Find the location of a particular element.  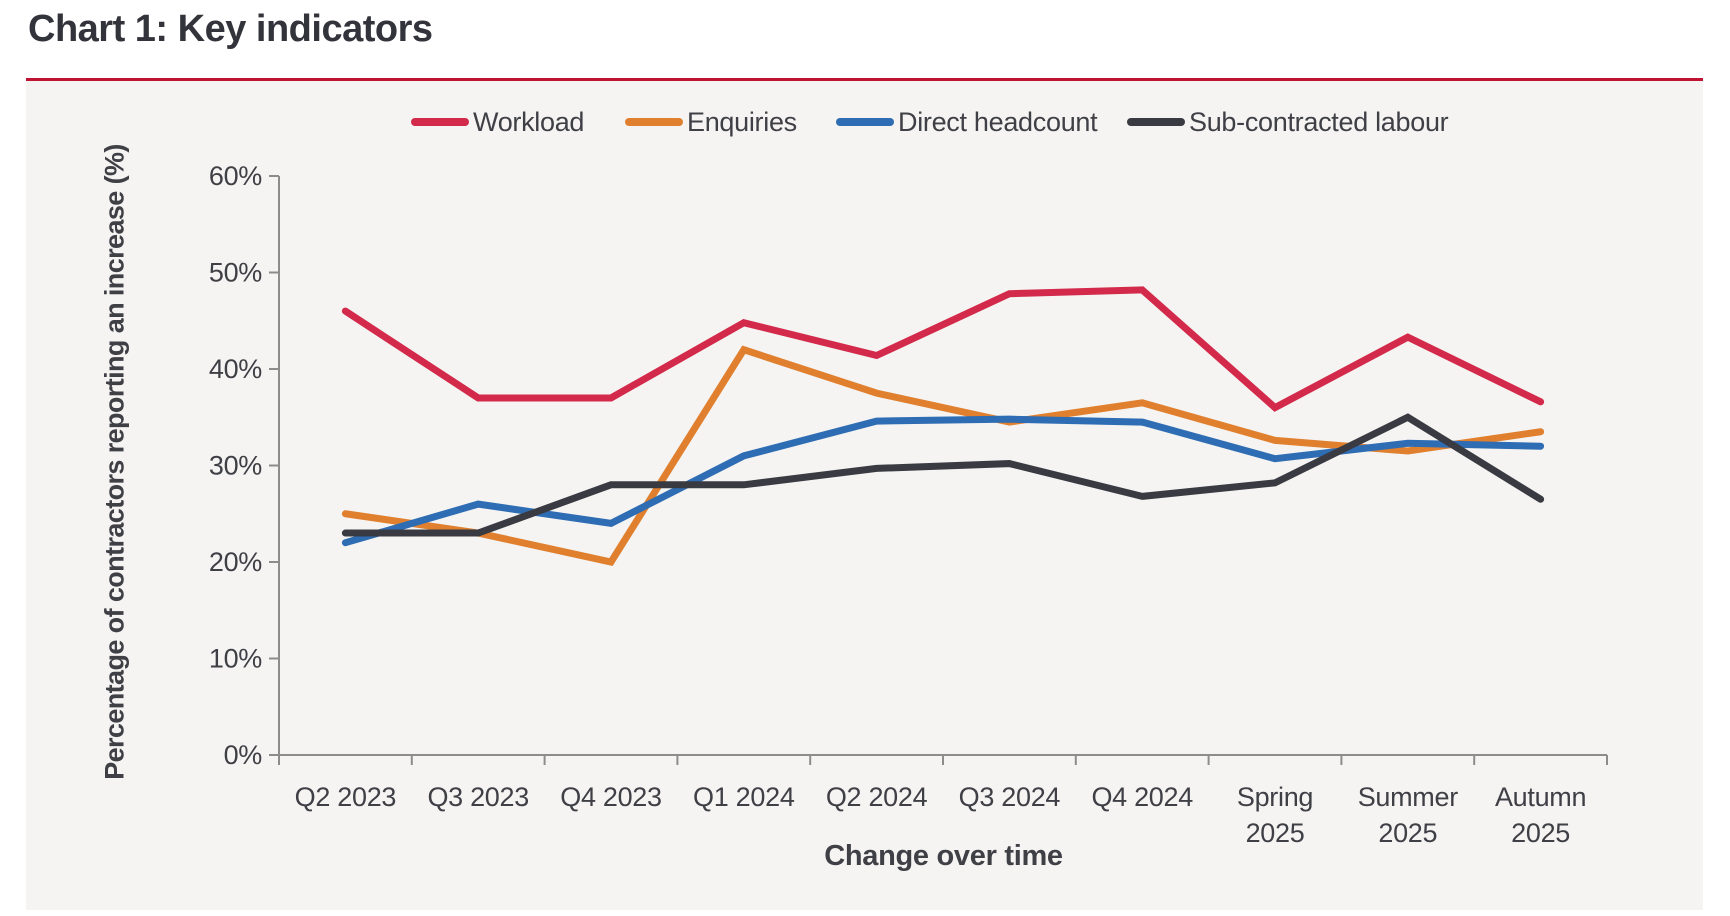

legend-item-subcontracted-labour: Sub-contracted labour is located at coordinates (1288, 121).